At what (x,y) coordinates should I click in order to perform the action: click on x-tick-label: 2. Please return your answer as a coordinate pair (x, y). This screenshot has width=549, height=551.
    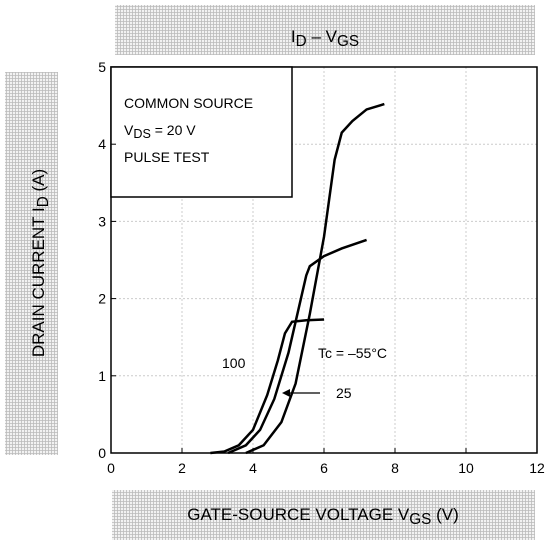
    Looking at the image, I should click on (182, 468).